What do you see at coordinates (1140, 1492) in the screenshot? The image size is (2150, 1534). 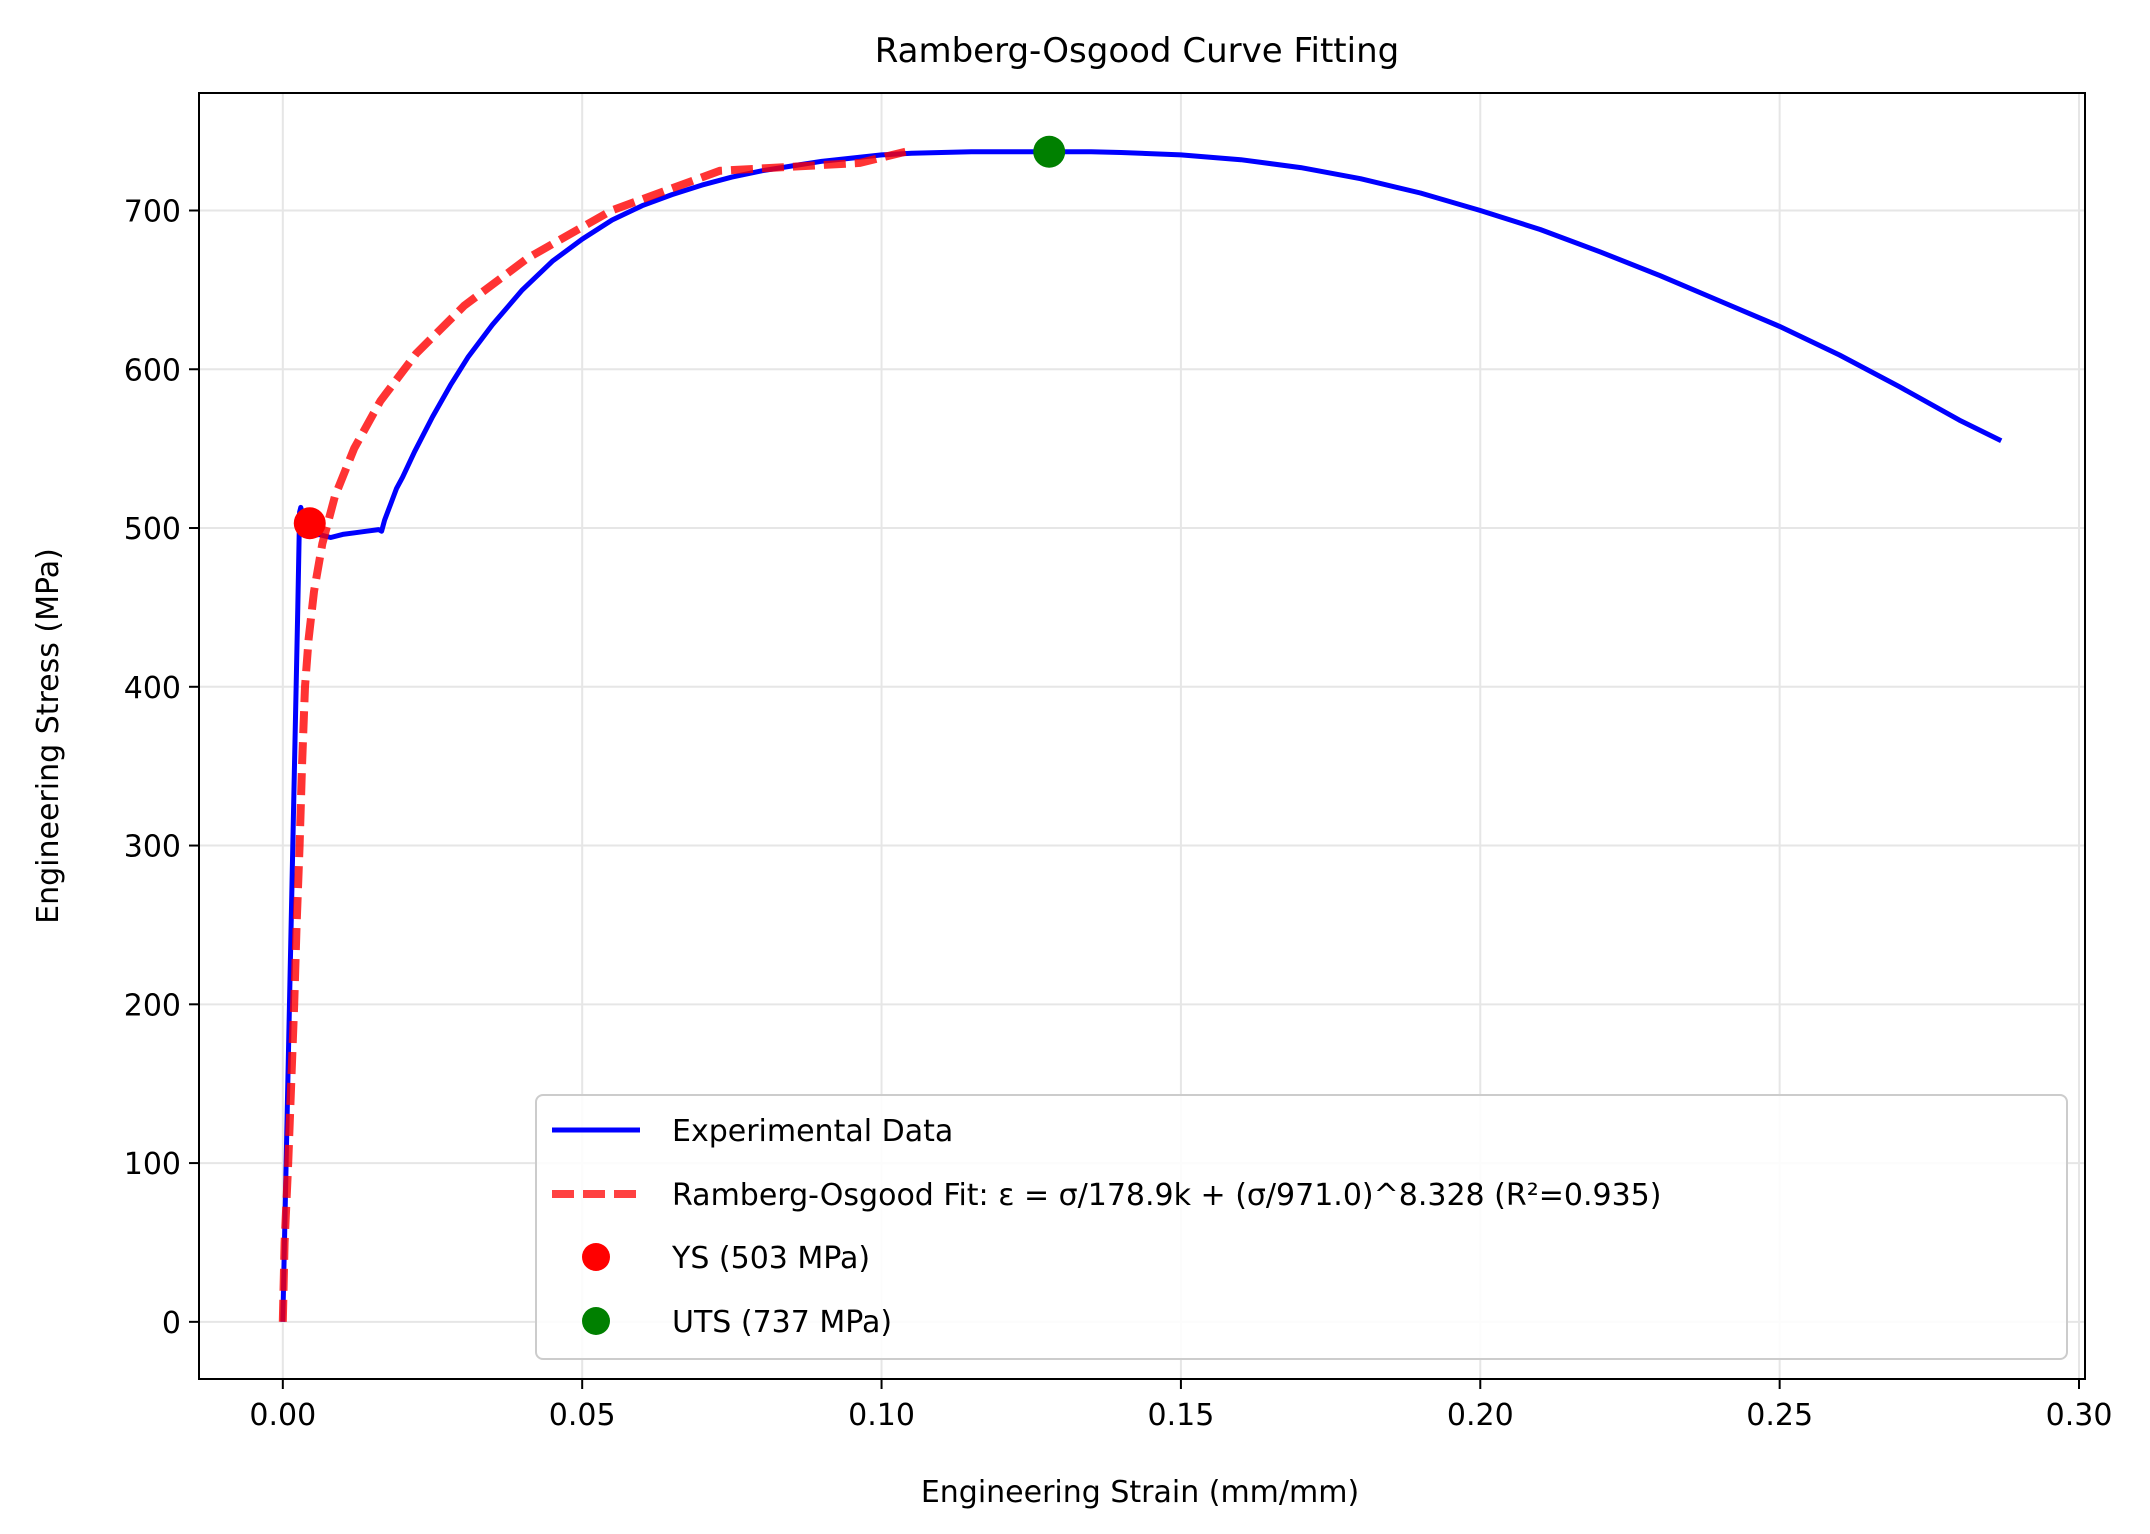 I see `x-axis-label: Engineering Strain (mm/mm)` at bounding box center [1140, 1492].